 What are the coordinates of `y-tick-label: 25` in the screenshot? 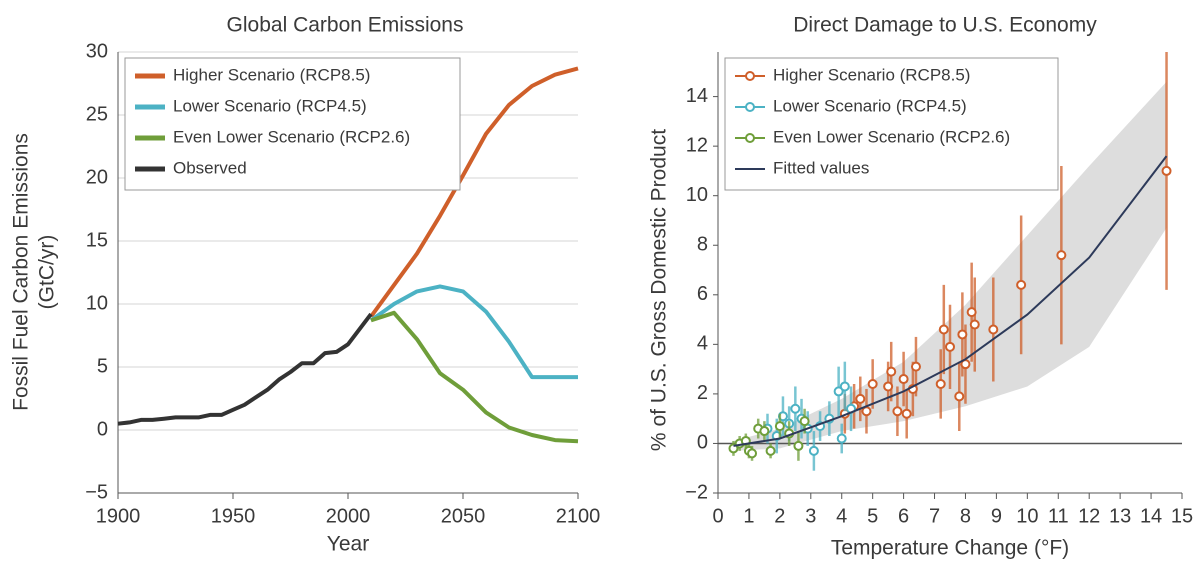 It's located at (97, 114).